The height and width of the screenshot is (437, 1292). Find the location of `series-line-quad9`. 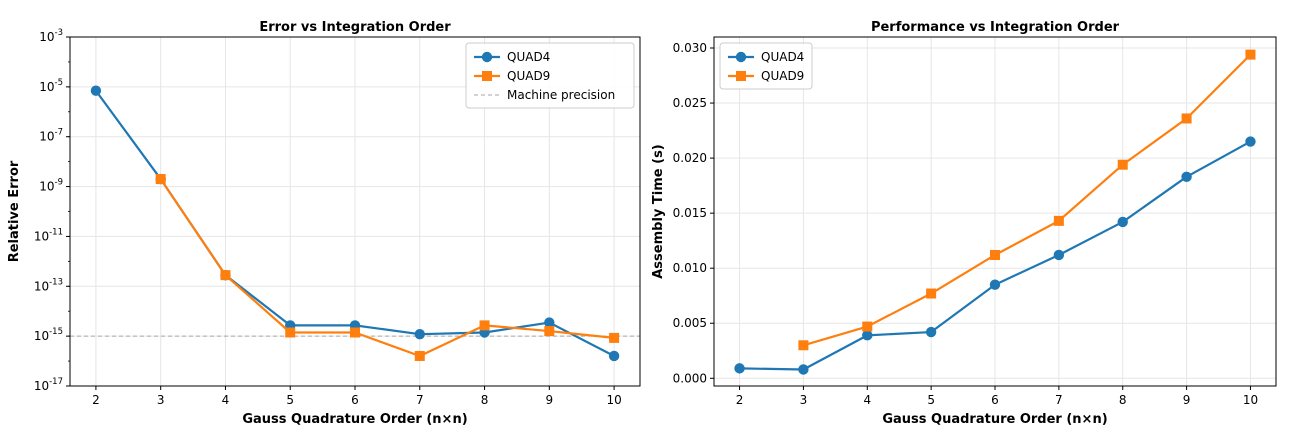

series-line-quad9 is located at coordinates (387, 268).